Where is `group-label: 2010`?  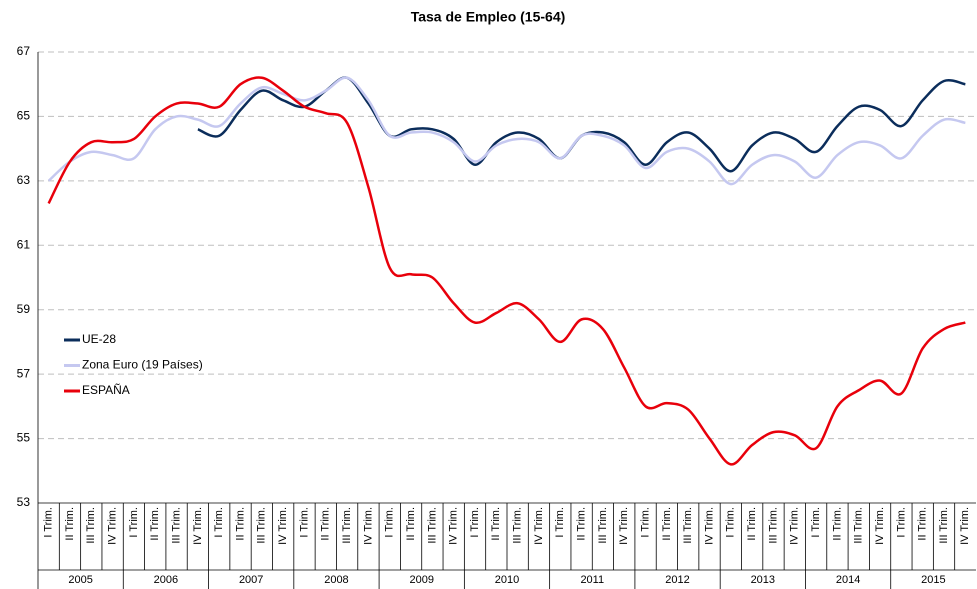 group-label: 2010 is located at coordinates (507, 580).